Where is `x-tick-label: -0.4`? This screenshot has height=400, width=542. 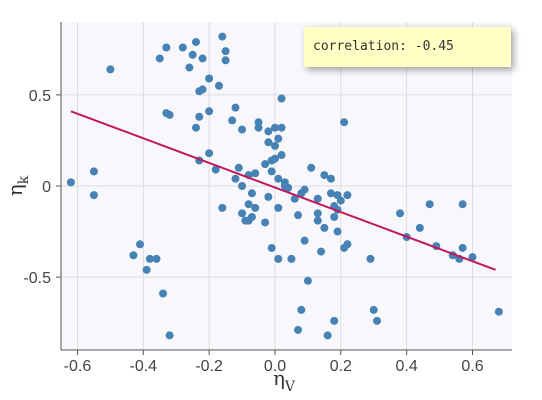
x-tick-label: -0.4 is located at coordinates (144, 366).